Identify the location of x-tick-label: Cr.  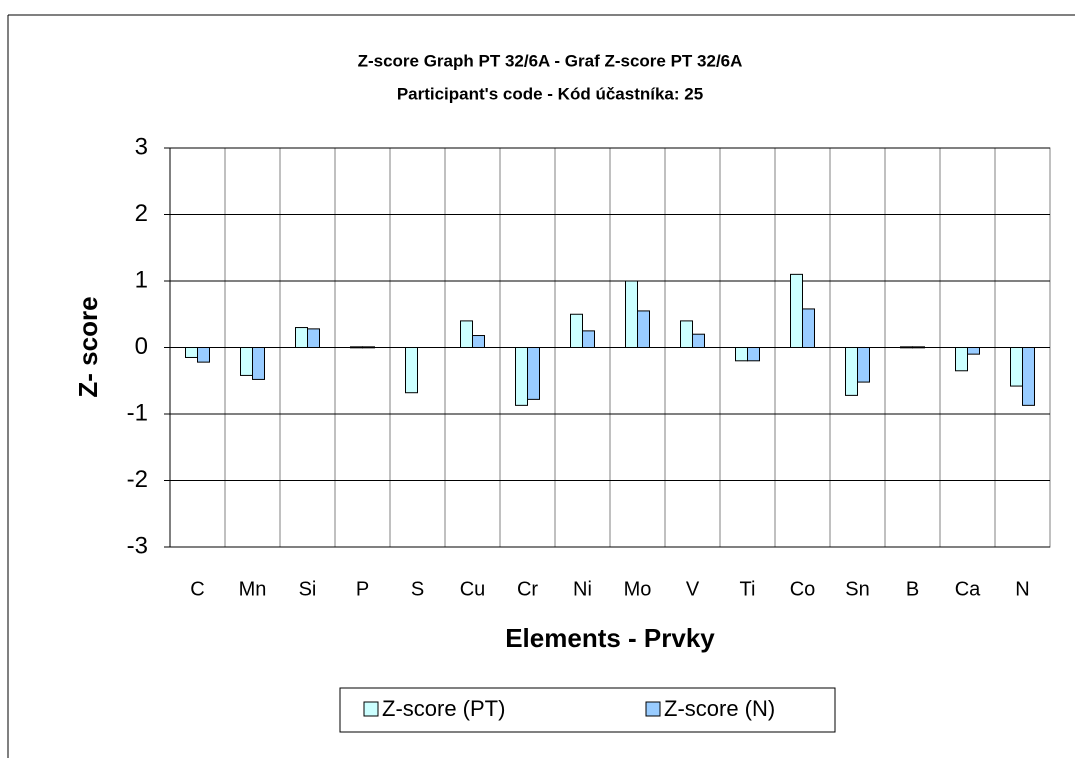
(527, 589).